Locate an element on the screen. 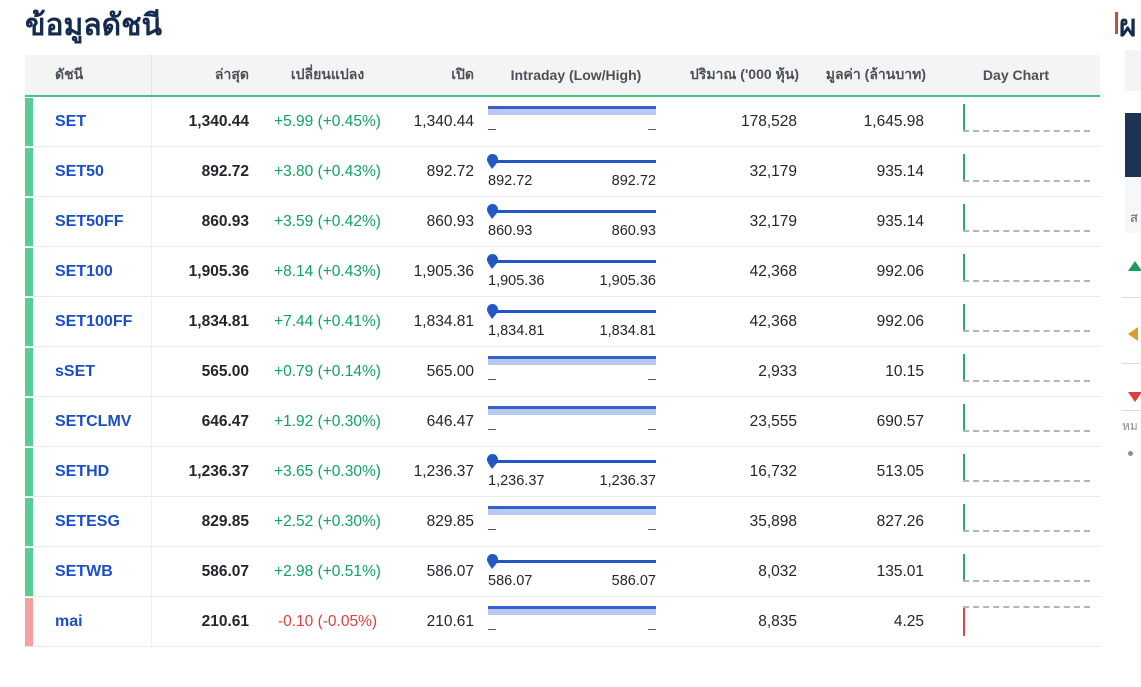  right-panel-divider is located at coordinates (1131, 297).